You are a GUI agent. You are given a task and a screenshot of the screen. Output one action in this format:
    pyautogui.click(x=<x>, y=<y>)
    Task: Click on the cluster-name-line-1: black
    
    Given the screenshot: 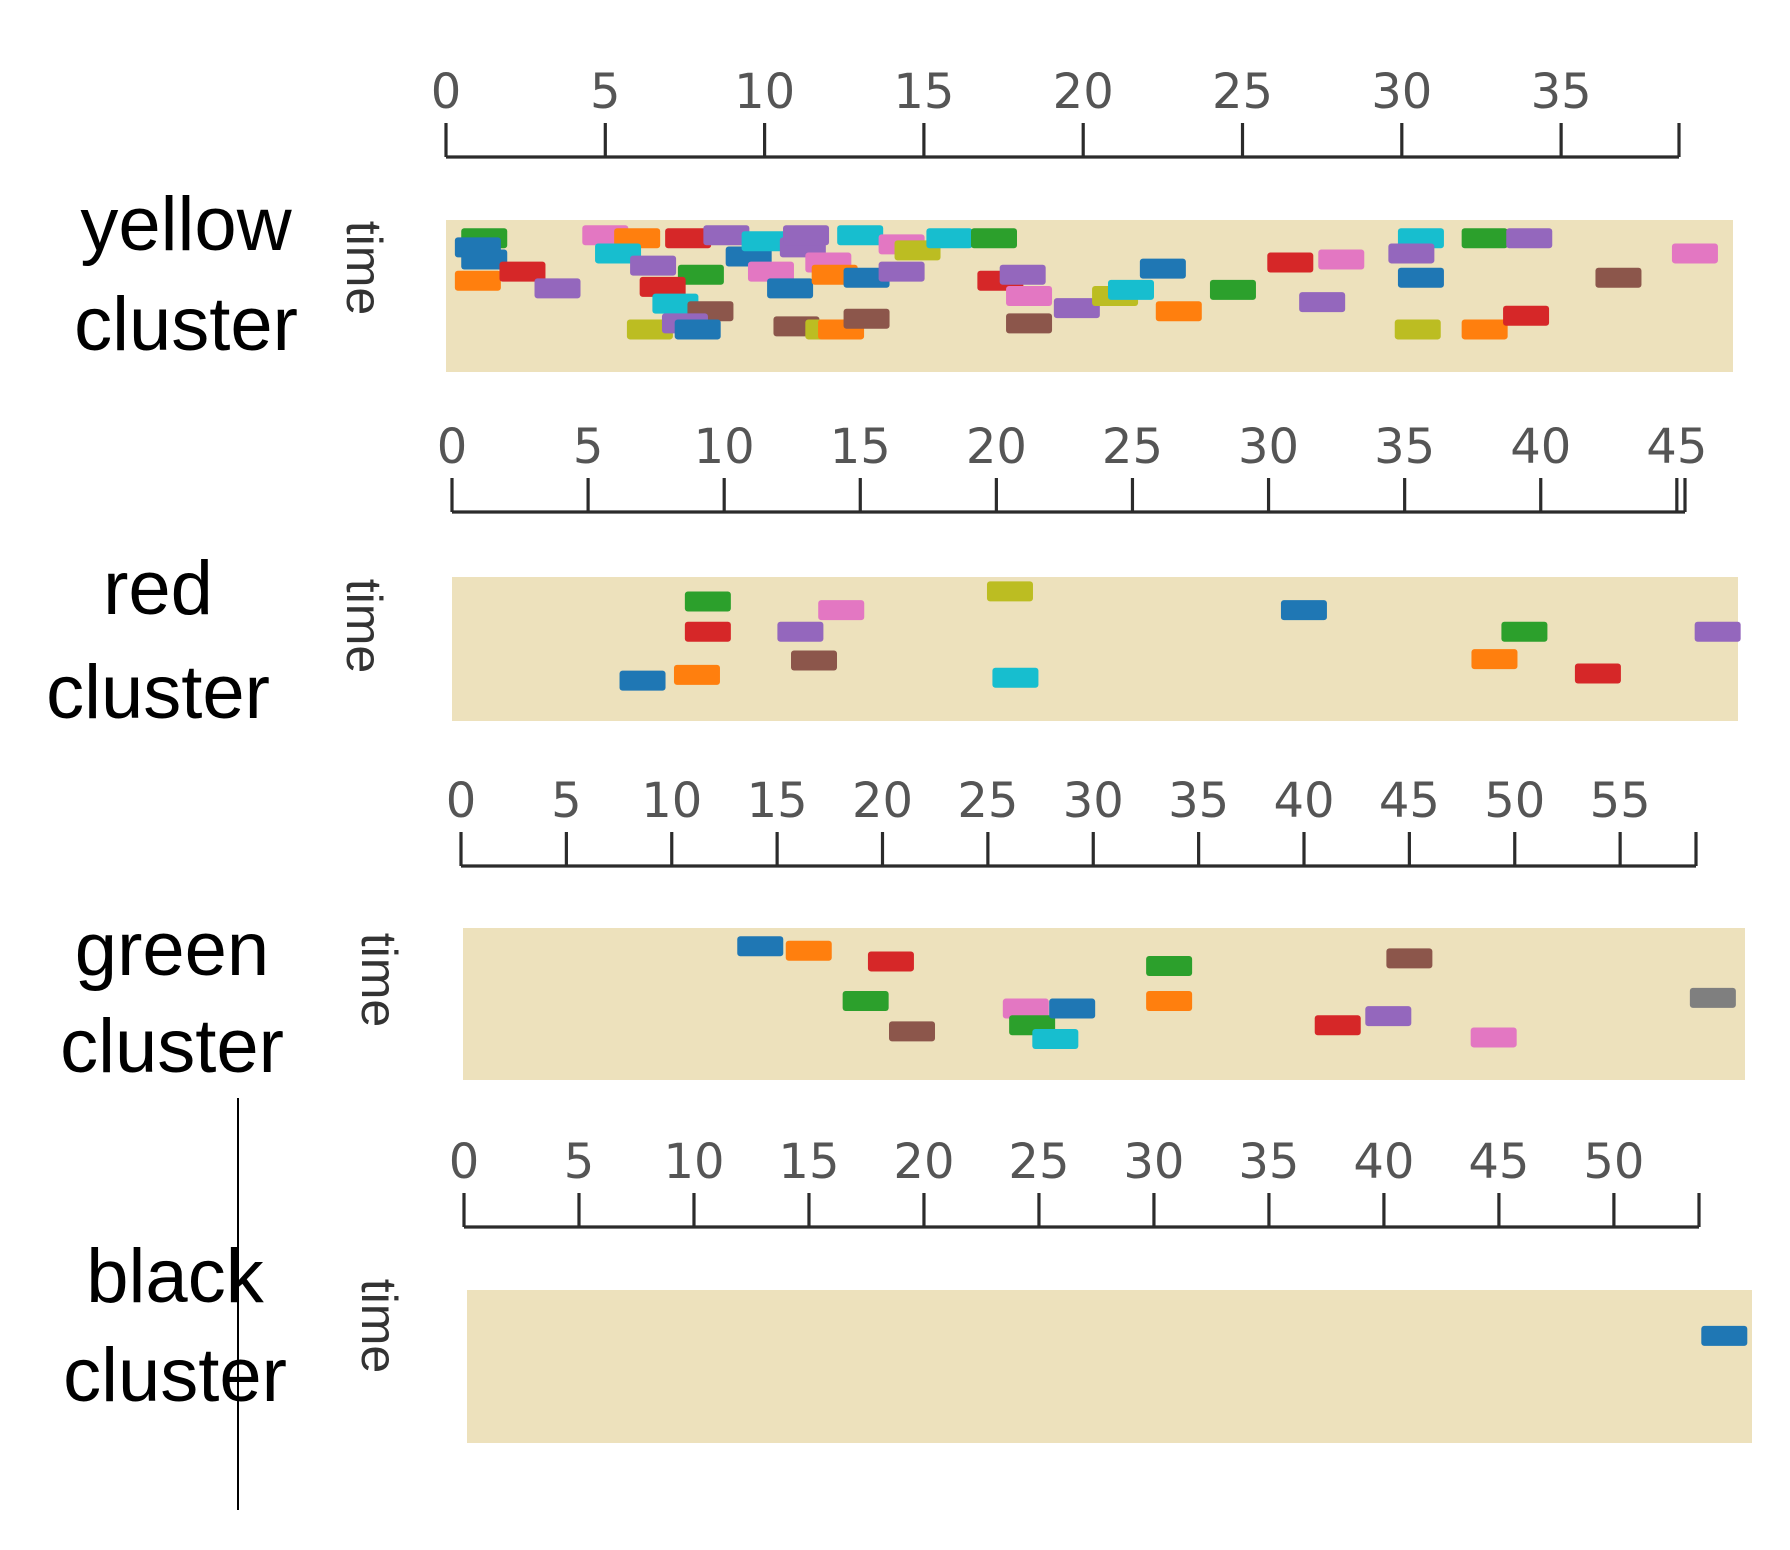 What is the action you would take?
    pyautogui.click(x=175, y=1276)
    